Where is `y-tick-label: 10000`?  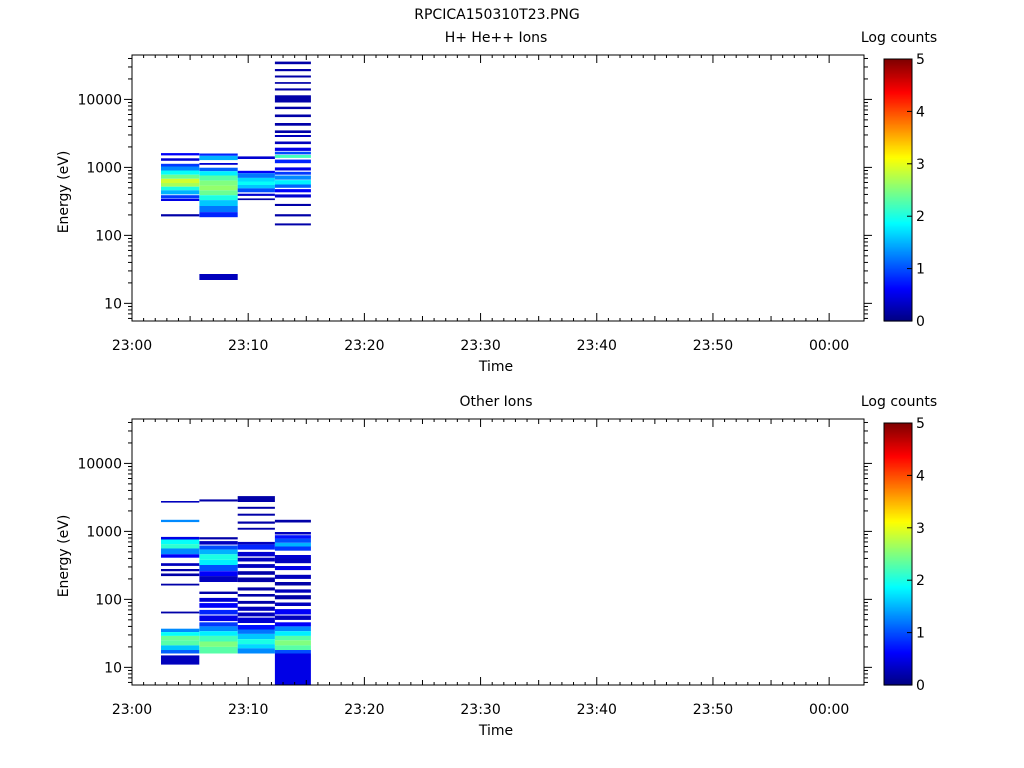
y-tick-label: 10000 is located at coordinates (99, 100).